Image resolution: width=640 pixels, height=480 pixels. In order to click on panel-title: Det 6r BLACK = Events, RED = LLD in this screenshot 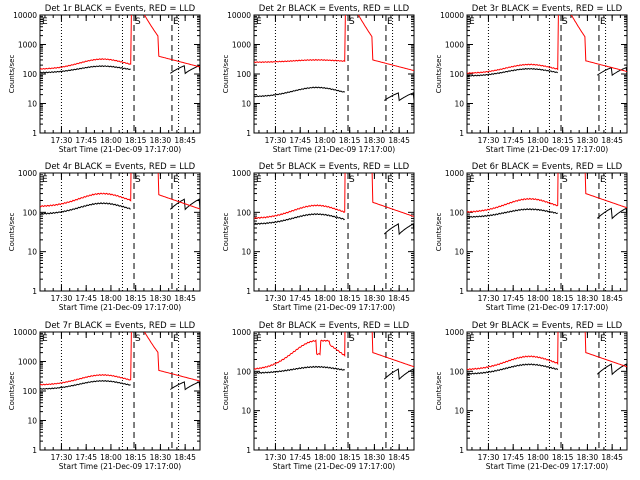, I will do `click(547, 167)`.